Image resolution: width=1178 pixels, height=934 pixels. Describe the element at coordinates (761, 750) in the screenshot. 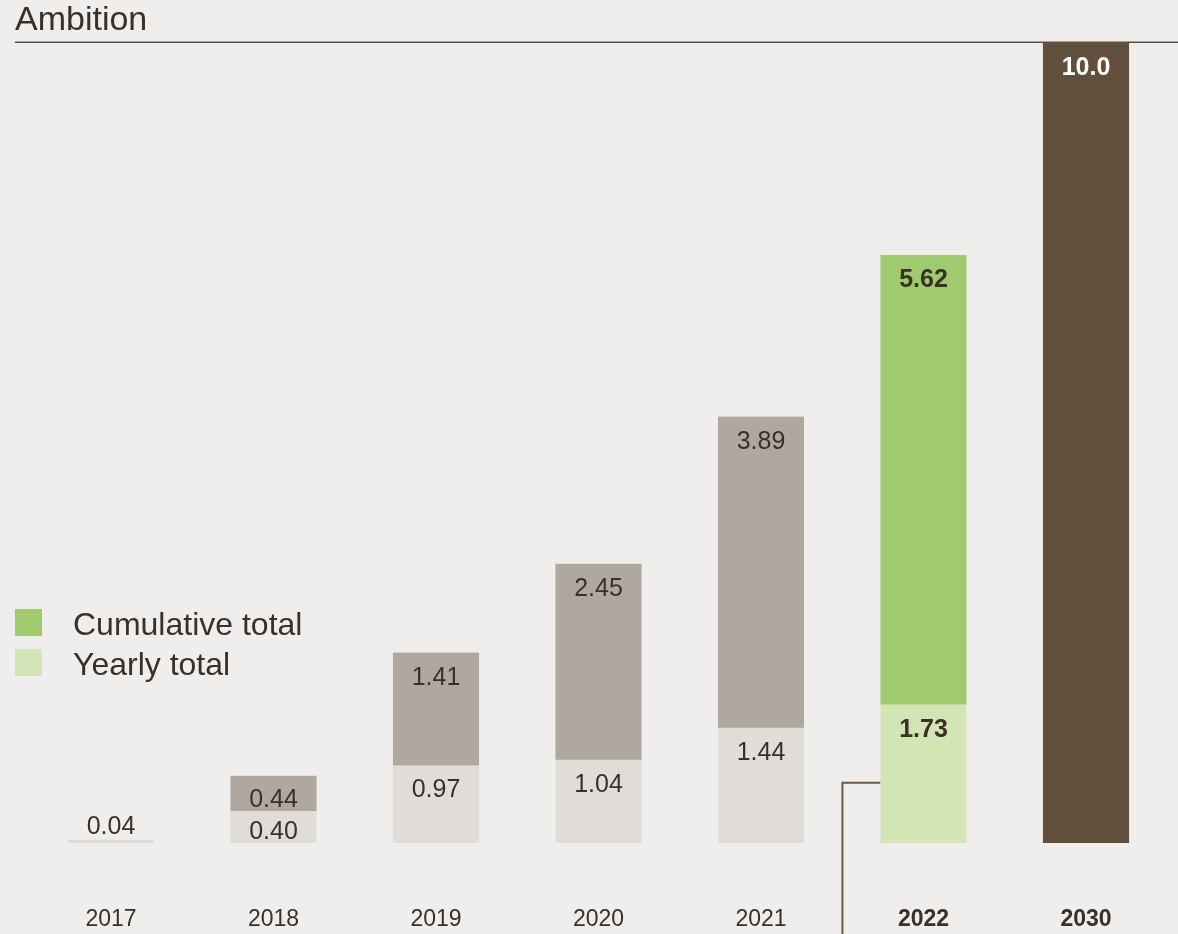

I see `data-label: 1.44` at that location.